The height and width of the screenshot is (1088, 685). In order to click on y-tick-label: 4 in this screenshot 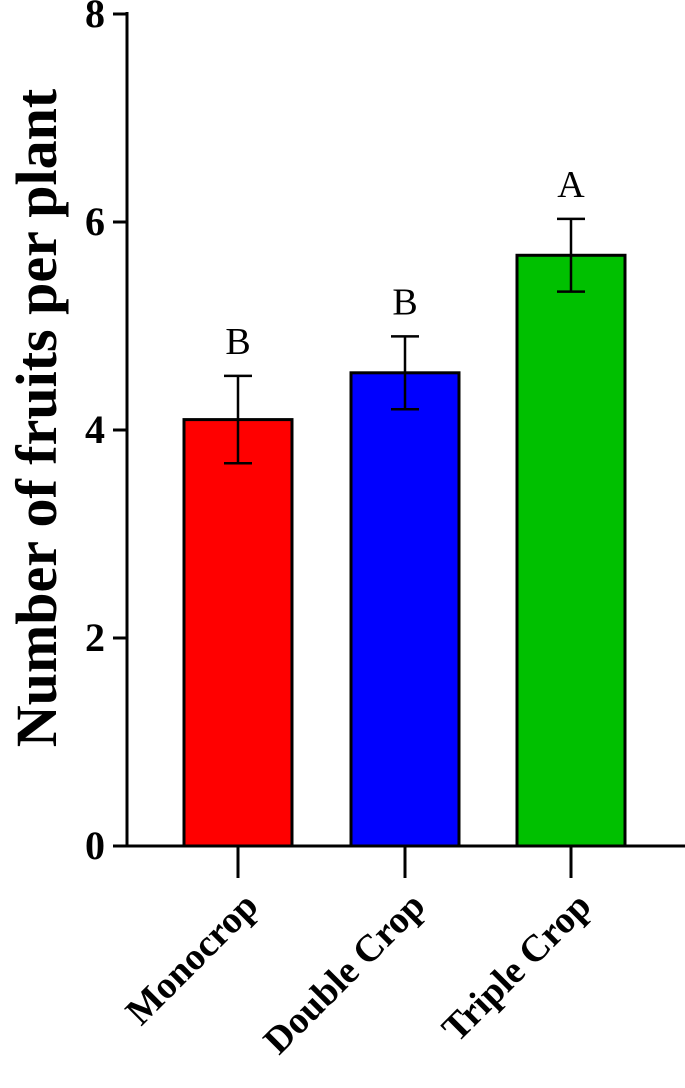, I will do `click(95, 429)`.